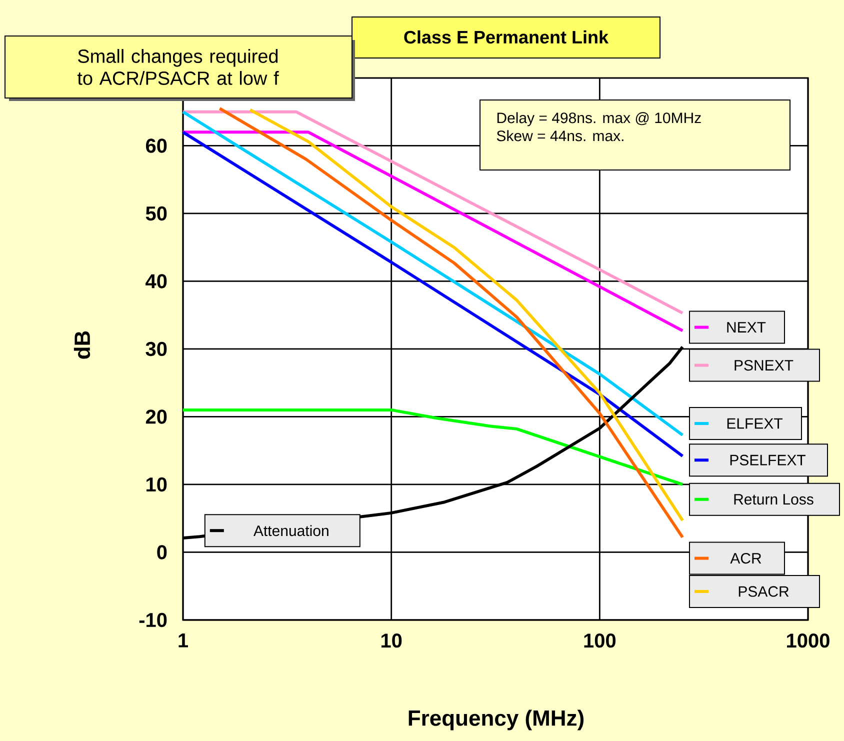 Image resolution: width=844 pixels, height=741 pixels. Describe the element at coordinates (162, 552) in the screenshot. I see `y-tick-label: 0` at that location.